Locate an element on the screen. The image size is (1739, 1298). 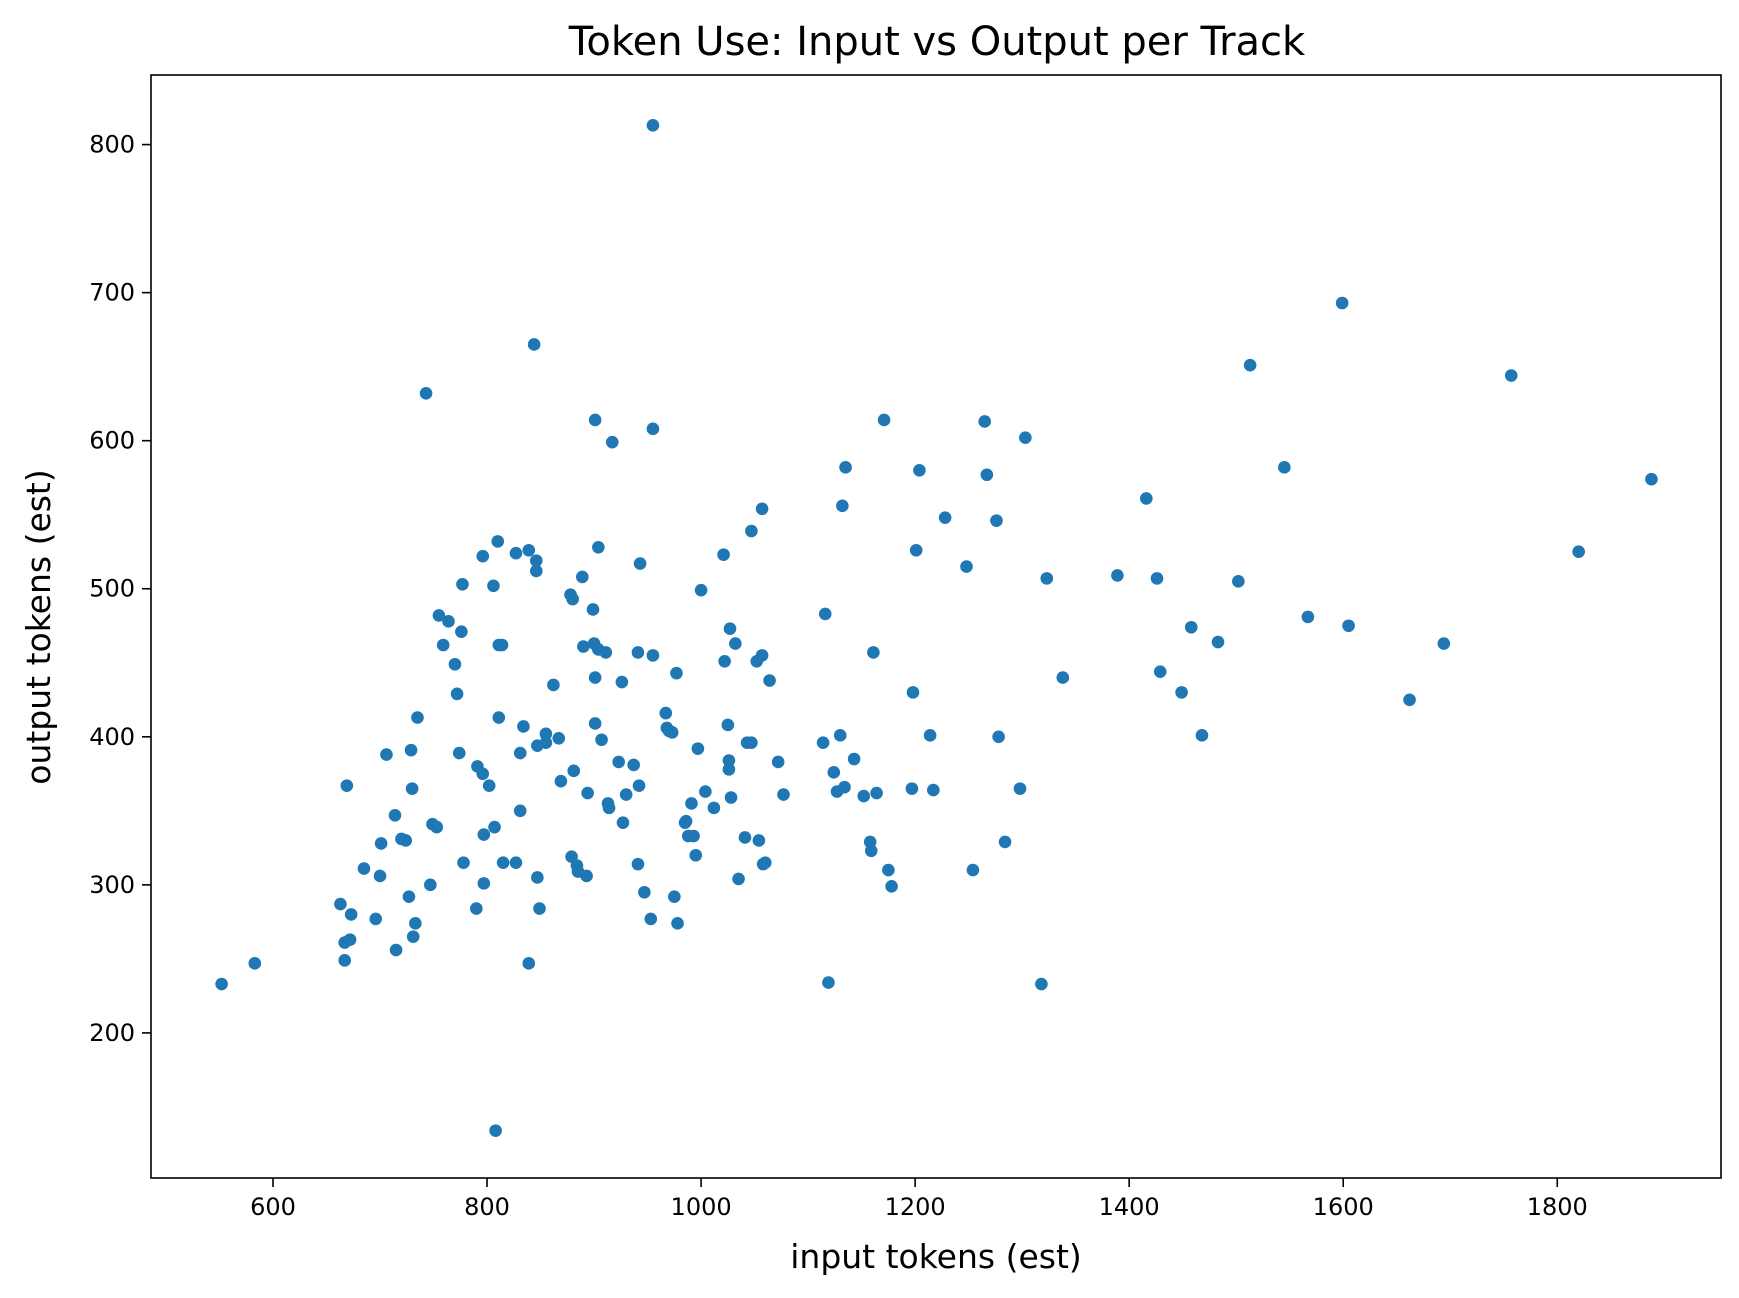
y-tick-label: 700 is located at coordinates (112, 293).